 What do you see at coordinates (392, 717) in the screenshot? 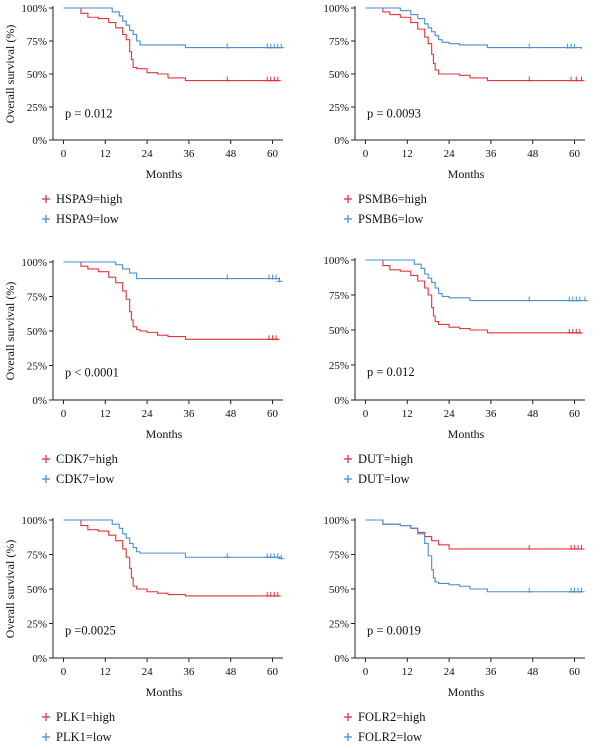
I see `legend-label: FOLR2=high` at bounding box center [392, 717].